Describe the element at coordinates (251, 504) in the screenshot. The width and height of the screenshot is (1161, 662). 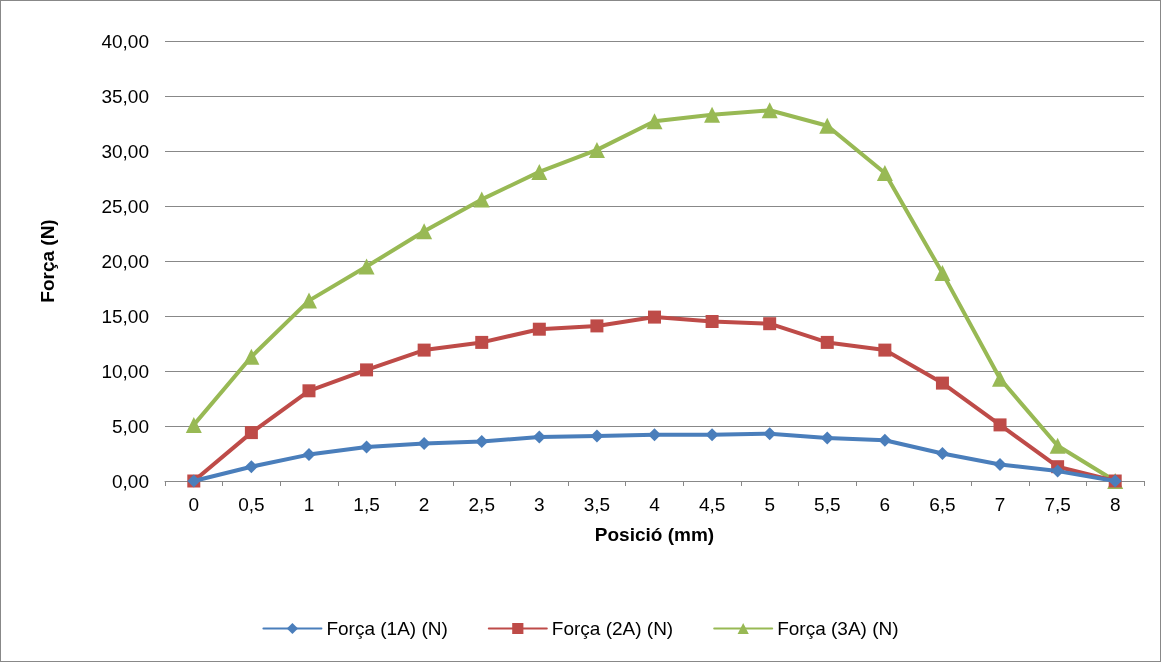
I see `x-tick-label: 0,5` at that location.